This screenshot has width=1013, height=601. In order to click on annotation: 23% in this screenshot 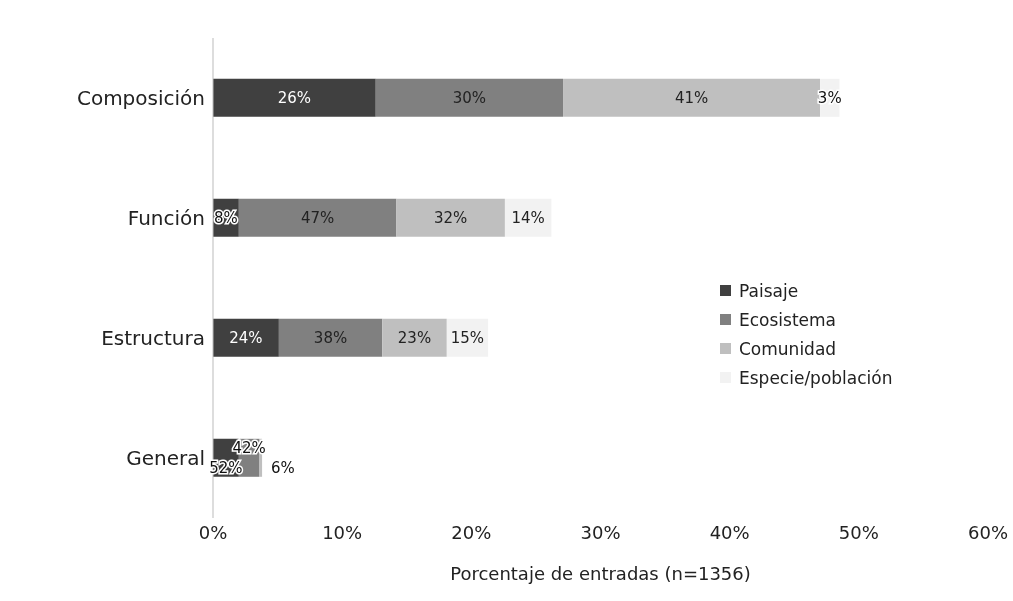, I will do `click(414, 338)`.